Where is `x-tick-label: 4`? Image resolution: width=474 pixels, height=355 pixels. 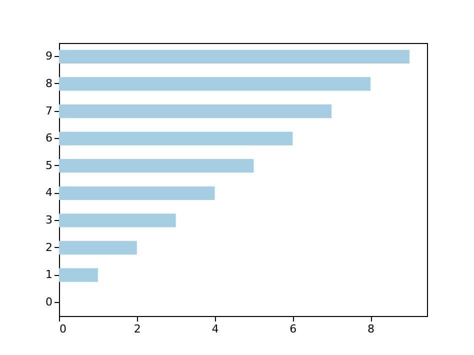 x-tick-label: 4 is located at coordinates (215, 329).